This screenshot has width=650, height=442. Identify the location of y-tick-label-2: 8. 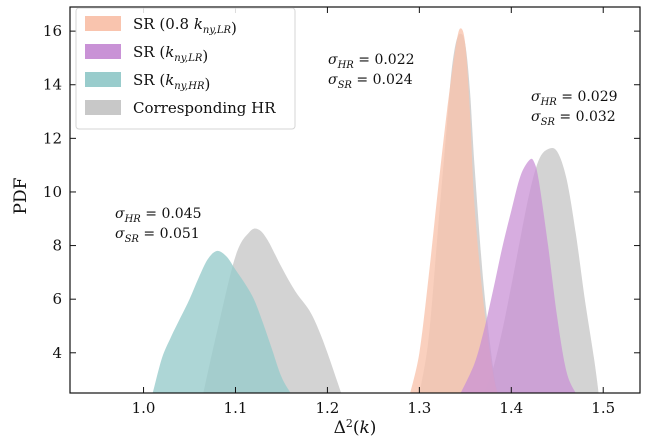
(57, 246).